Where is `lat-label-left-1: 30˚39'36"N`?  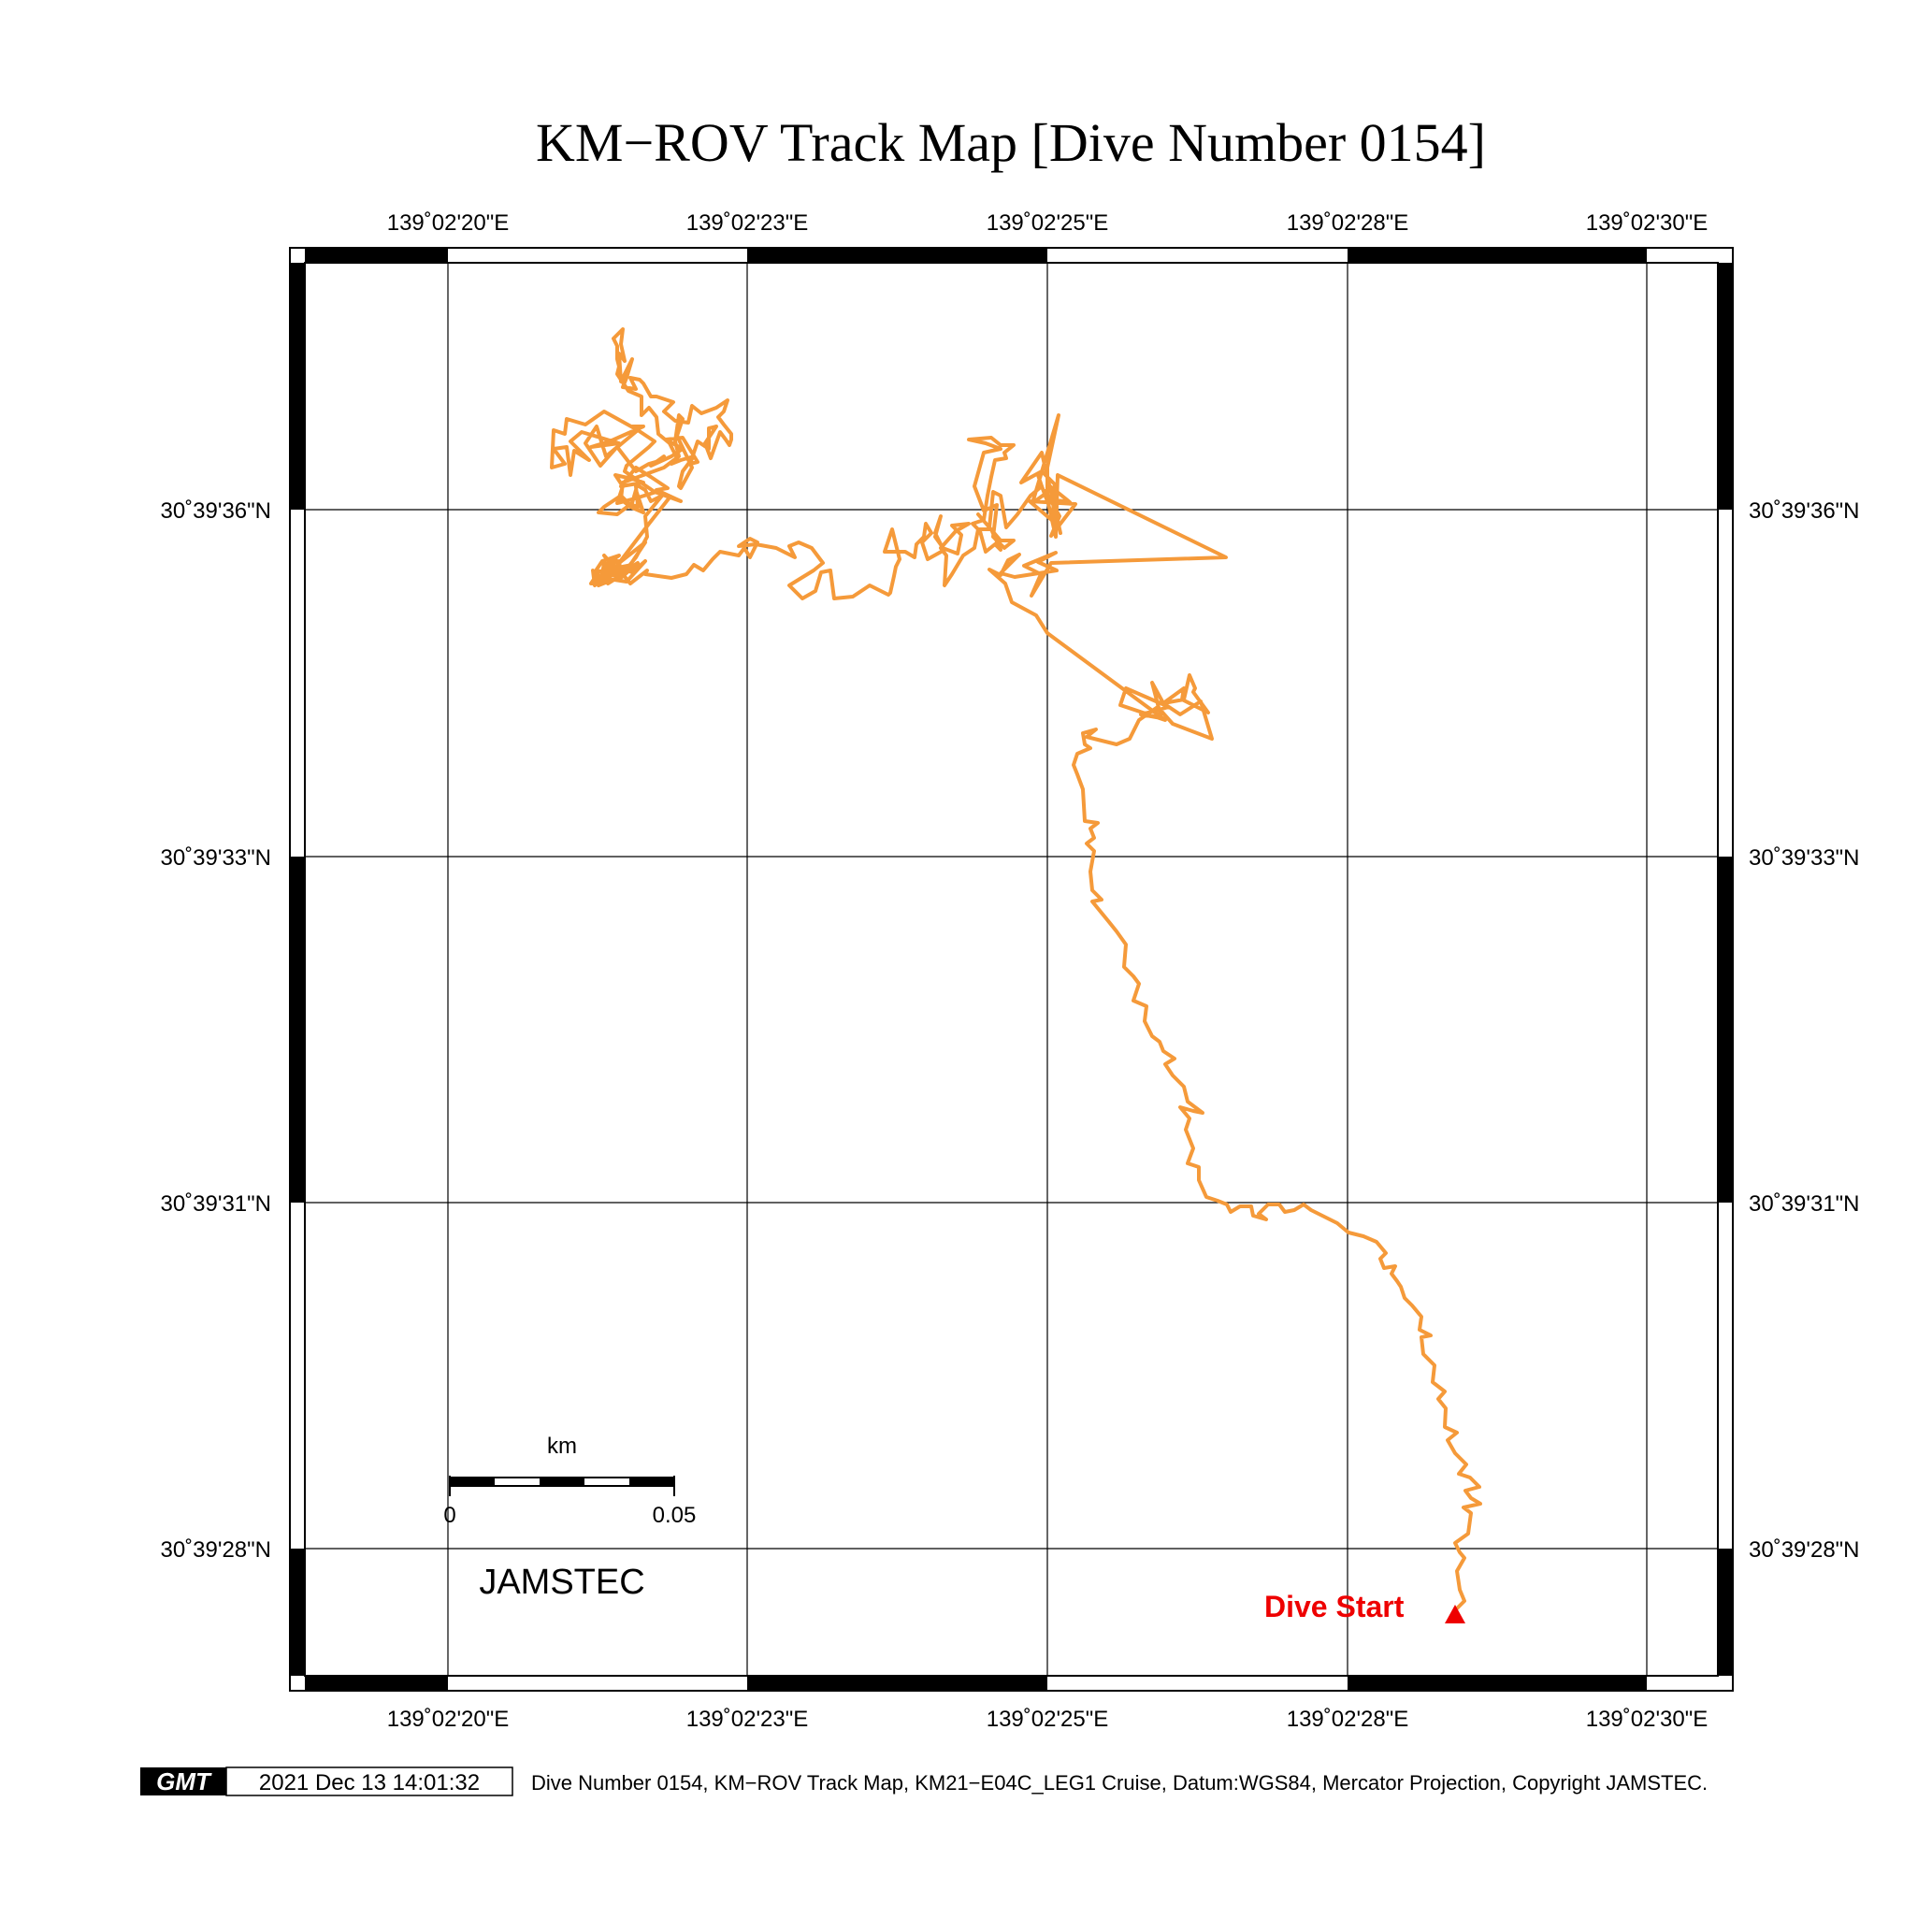 lat-label-left-1: 30˚39'36"N is located at coordinates (215, 511).